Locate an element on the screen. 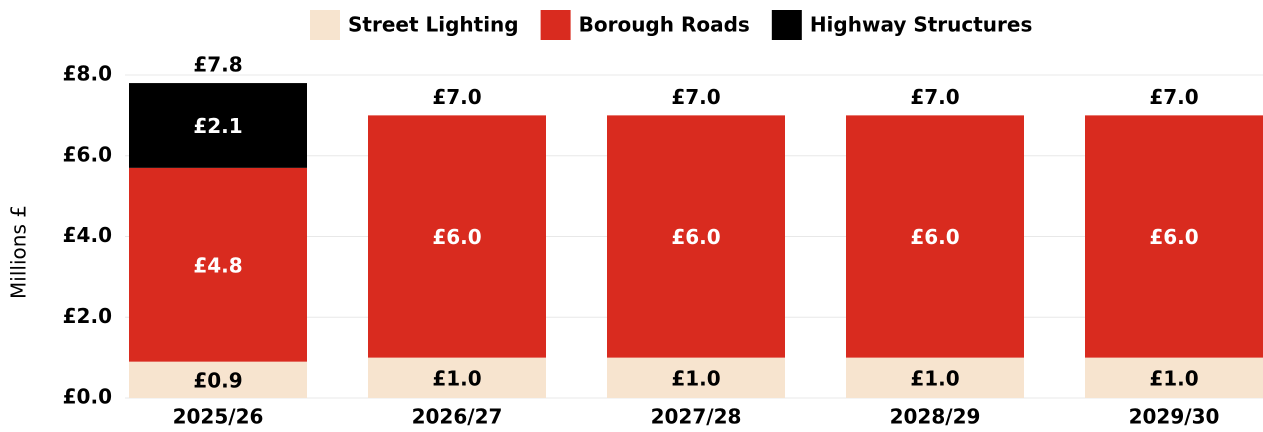  total-label: £7.8 is located at coordinates (217, 65).